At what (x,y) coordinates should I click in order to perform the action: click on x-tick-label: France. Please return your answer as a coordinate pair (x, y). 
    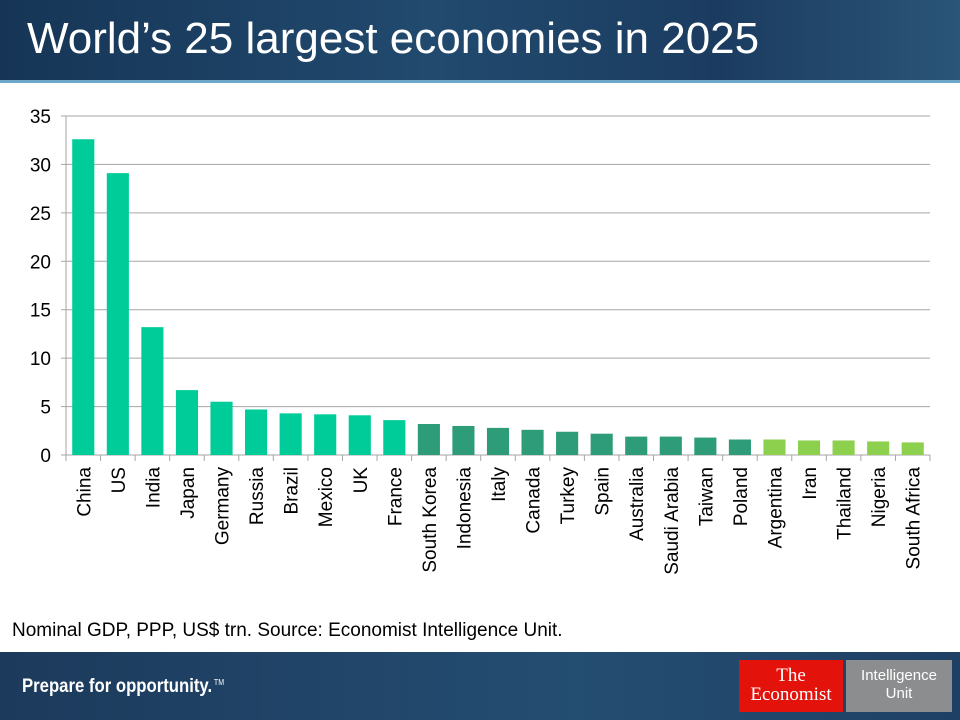
    Looking at the image, I should click on (395, 496).